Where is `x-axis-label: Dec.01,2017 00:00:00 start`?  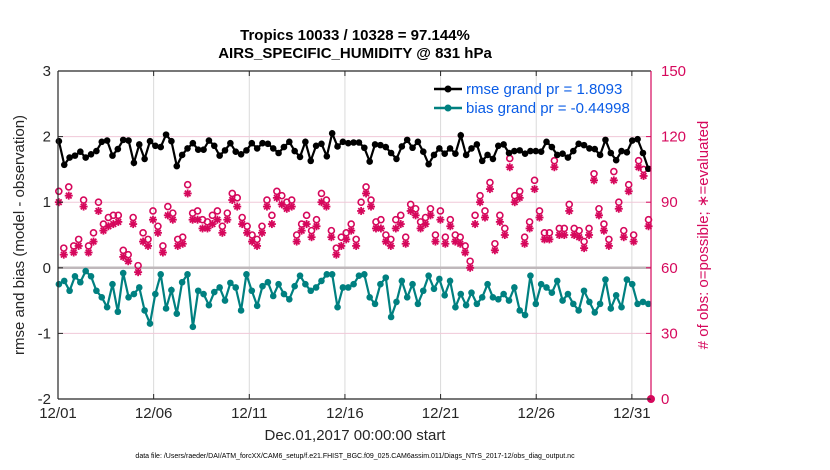 x-axis-label: Dec.01,2017 00:00:00 start is located at coordinates (356, 435).